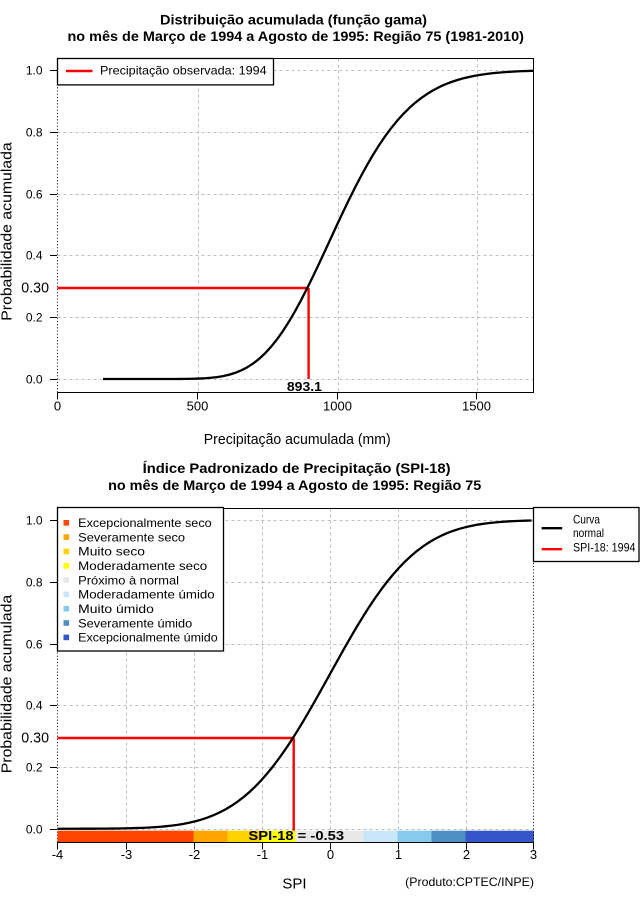 The width and height of the screenshot is (640, 900). Describe the element at coordinates (148, 638) in the screenshot. I see `svg-text: Excepcionalmente úmido` at that location.